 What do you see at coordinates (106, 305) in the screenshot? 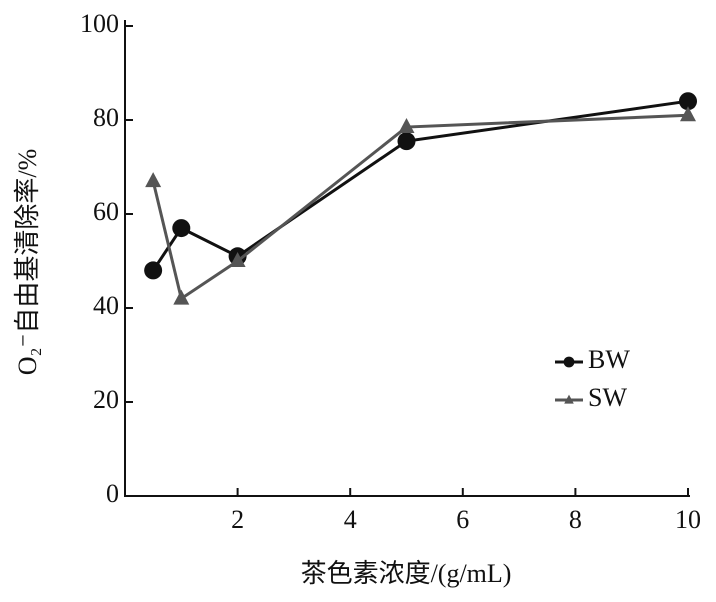
I see `y-tick-label: 40` at bounding box center [106, 305].